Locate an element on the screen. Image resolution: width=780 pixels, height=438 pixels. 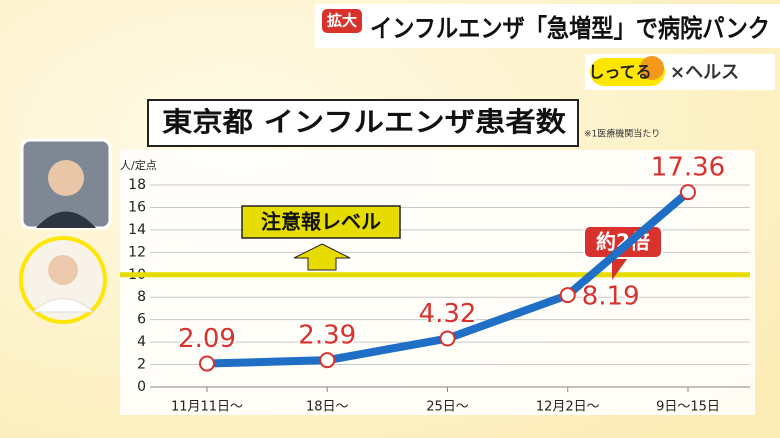
annotation-arrow is located at coordinates (621, 267).